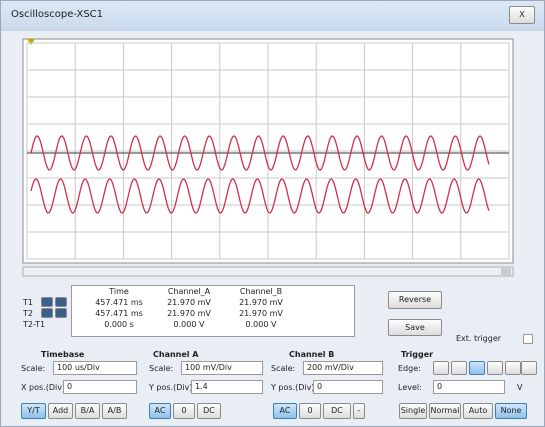  What do you see at coordinates (285, 411) in the screenshot?
I see `channel-b-coupling-button: AC` at bounding box center [285, 411].